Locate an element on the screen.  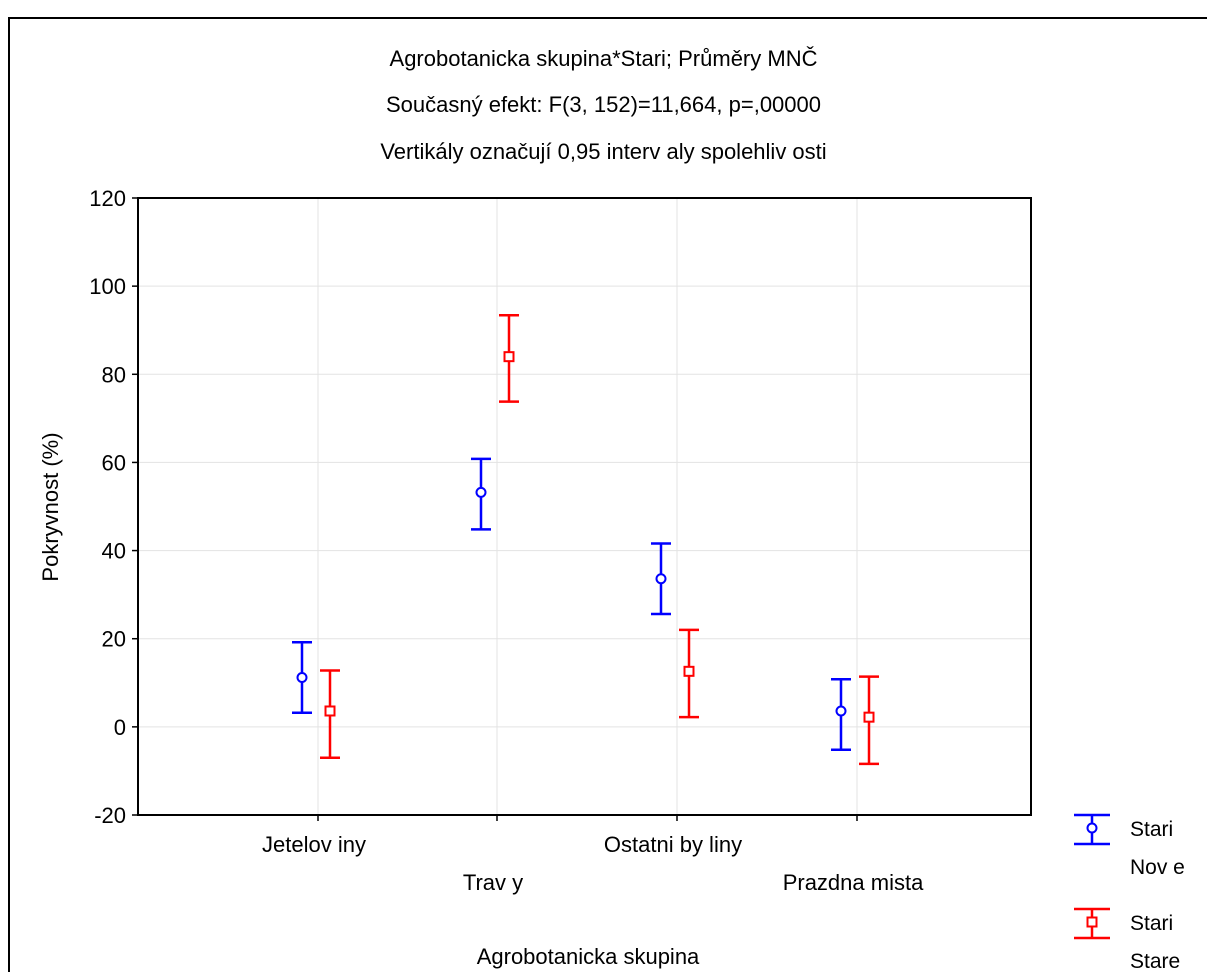
y-tick-label: -20 is located at coordinates (110, 815).